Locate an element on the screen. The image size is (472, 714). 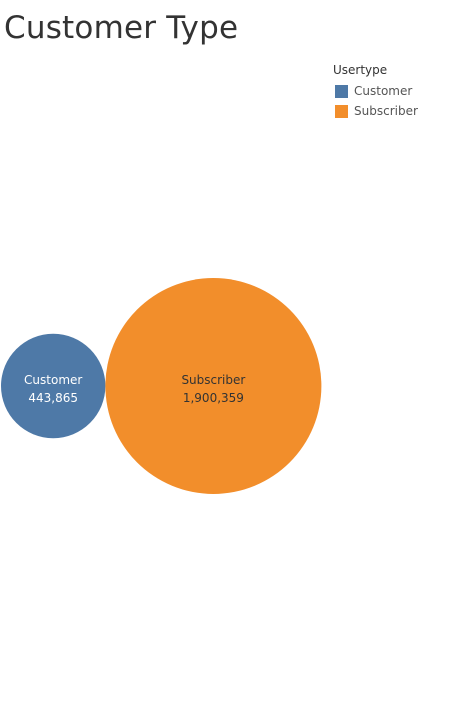
bubble-value-customer: 443,865 is located at coordinates (53, 398).